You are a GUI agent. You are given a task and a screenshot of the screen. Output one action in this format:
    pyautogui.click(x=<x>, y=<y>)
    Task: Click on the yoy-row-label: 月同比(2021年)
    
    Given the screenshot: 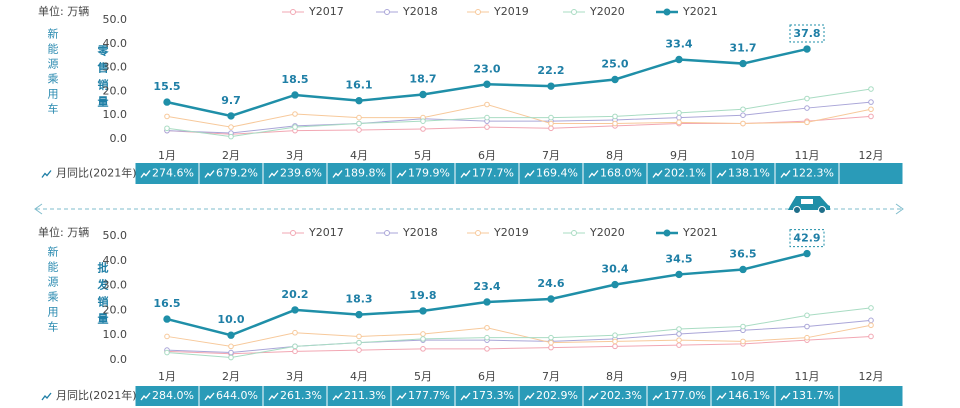 What is the action you would take?
    pyautogui.click(x=96, y=395)
    